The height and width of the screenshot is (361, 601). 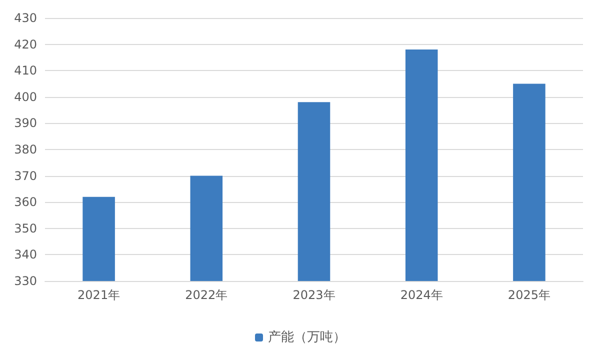 I want to click on legend-label: 产能（万吨）, so click(x=307, y=337).